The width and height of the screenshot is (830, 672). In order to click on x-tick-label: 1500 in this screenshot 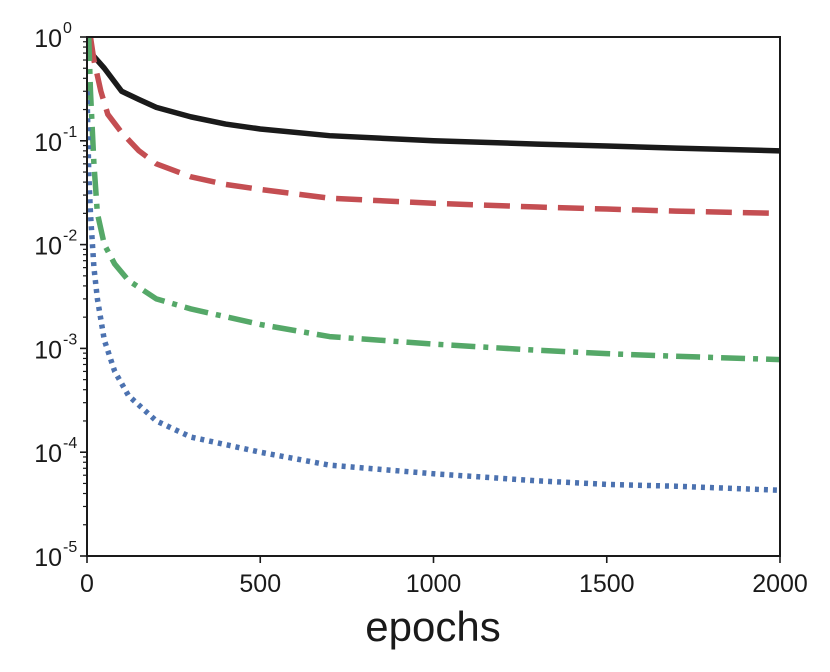, I will do `click(607, 584)`.